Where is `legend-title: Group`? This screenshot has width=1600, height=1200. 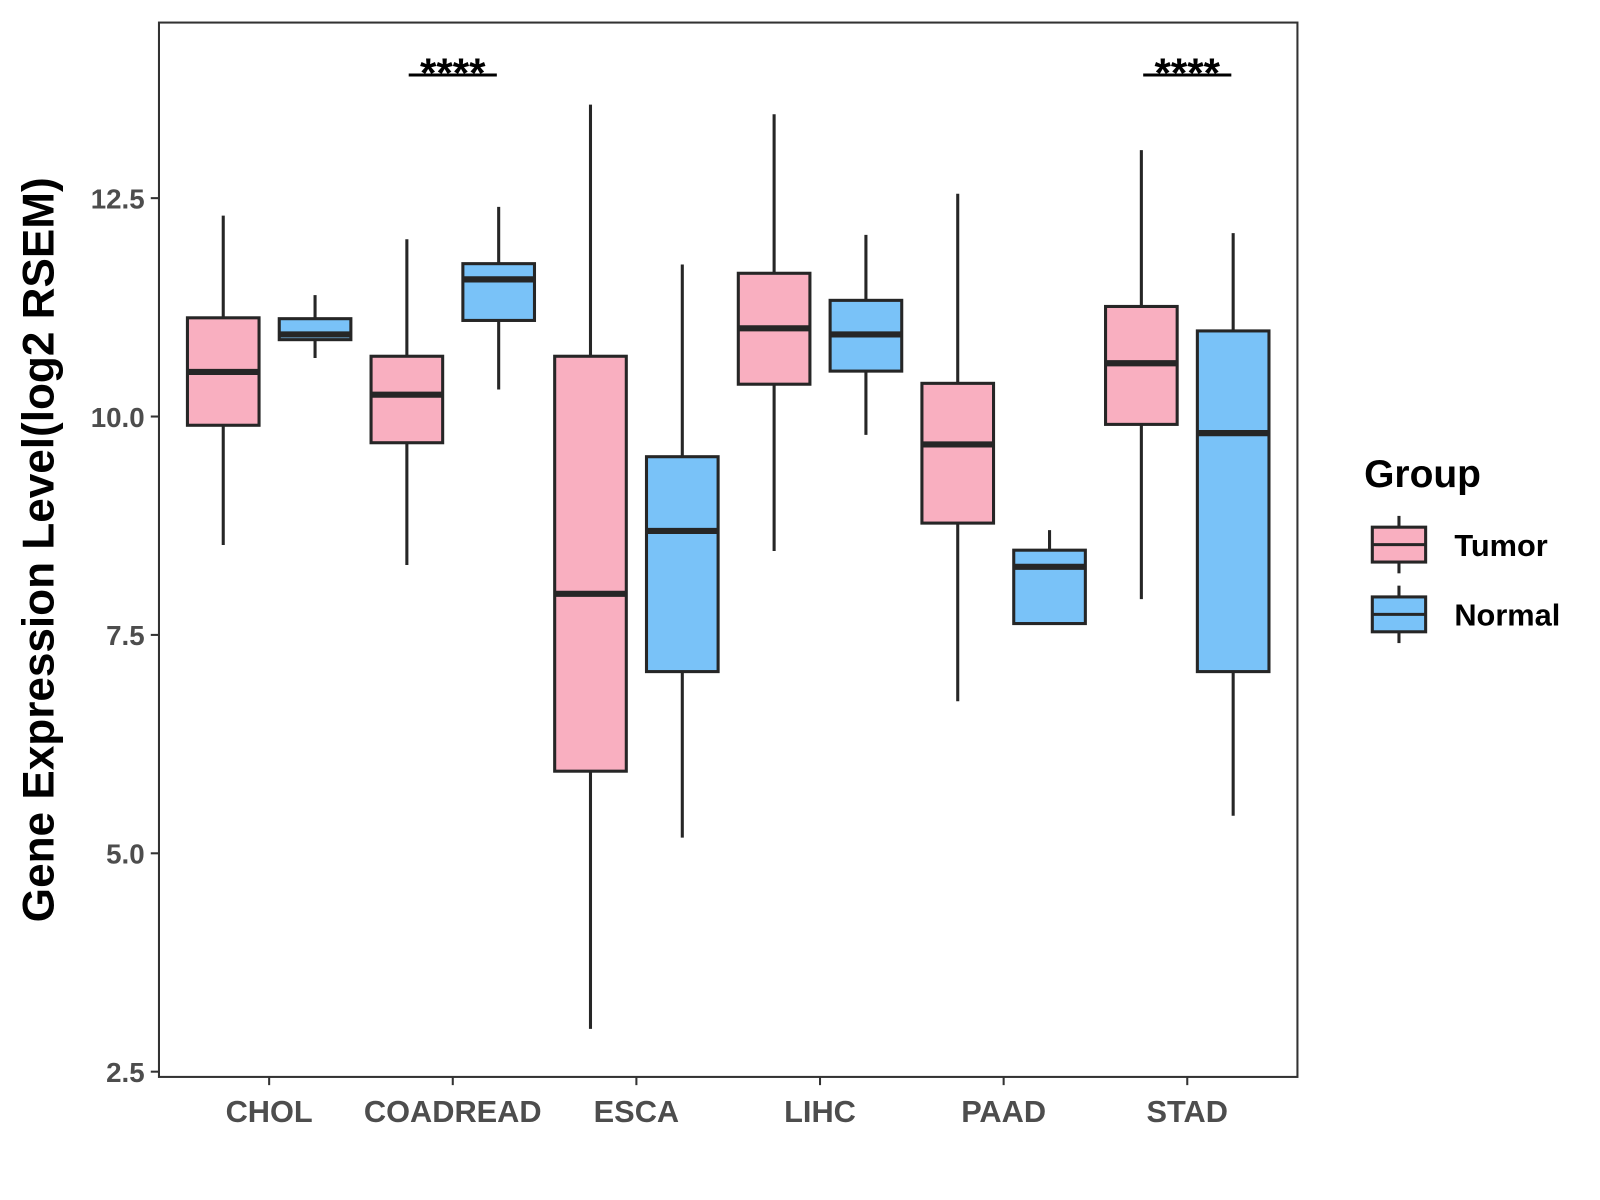
legend-title: Group is located at coordinates (1422, 474).